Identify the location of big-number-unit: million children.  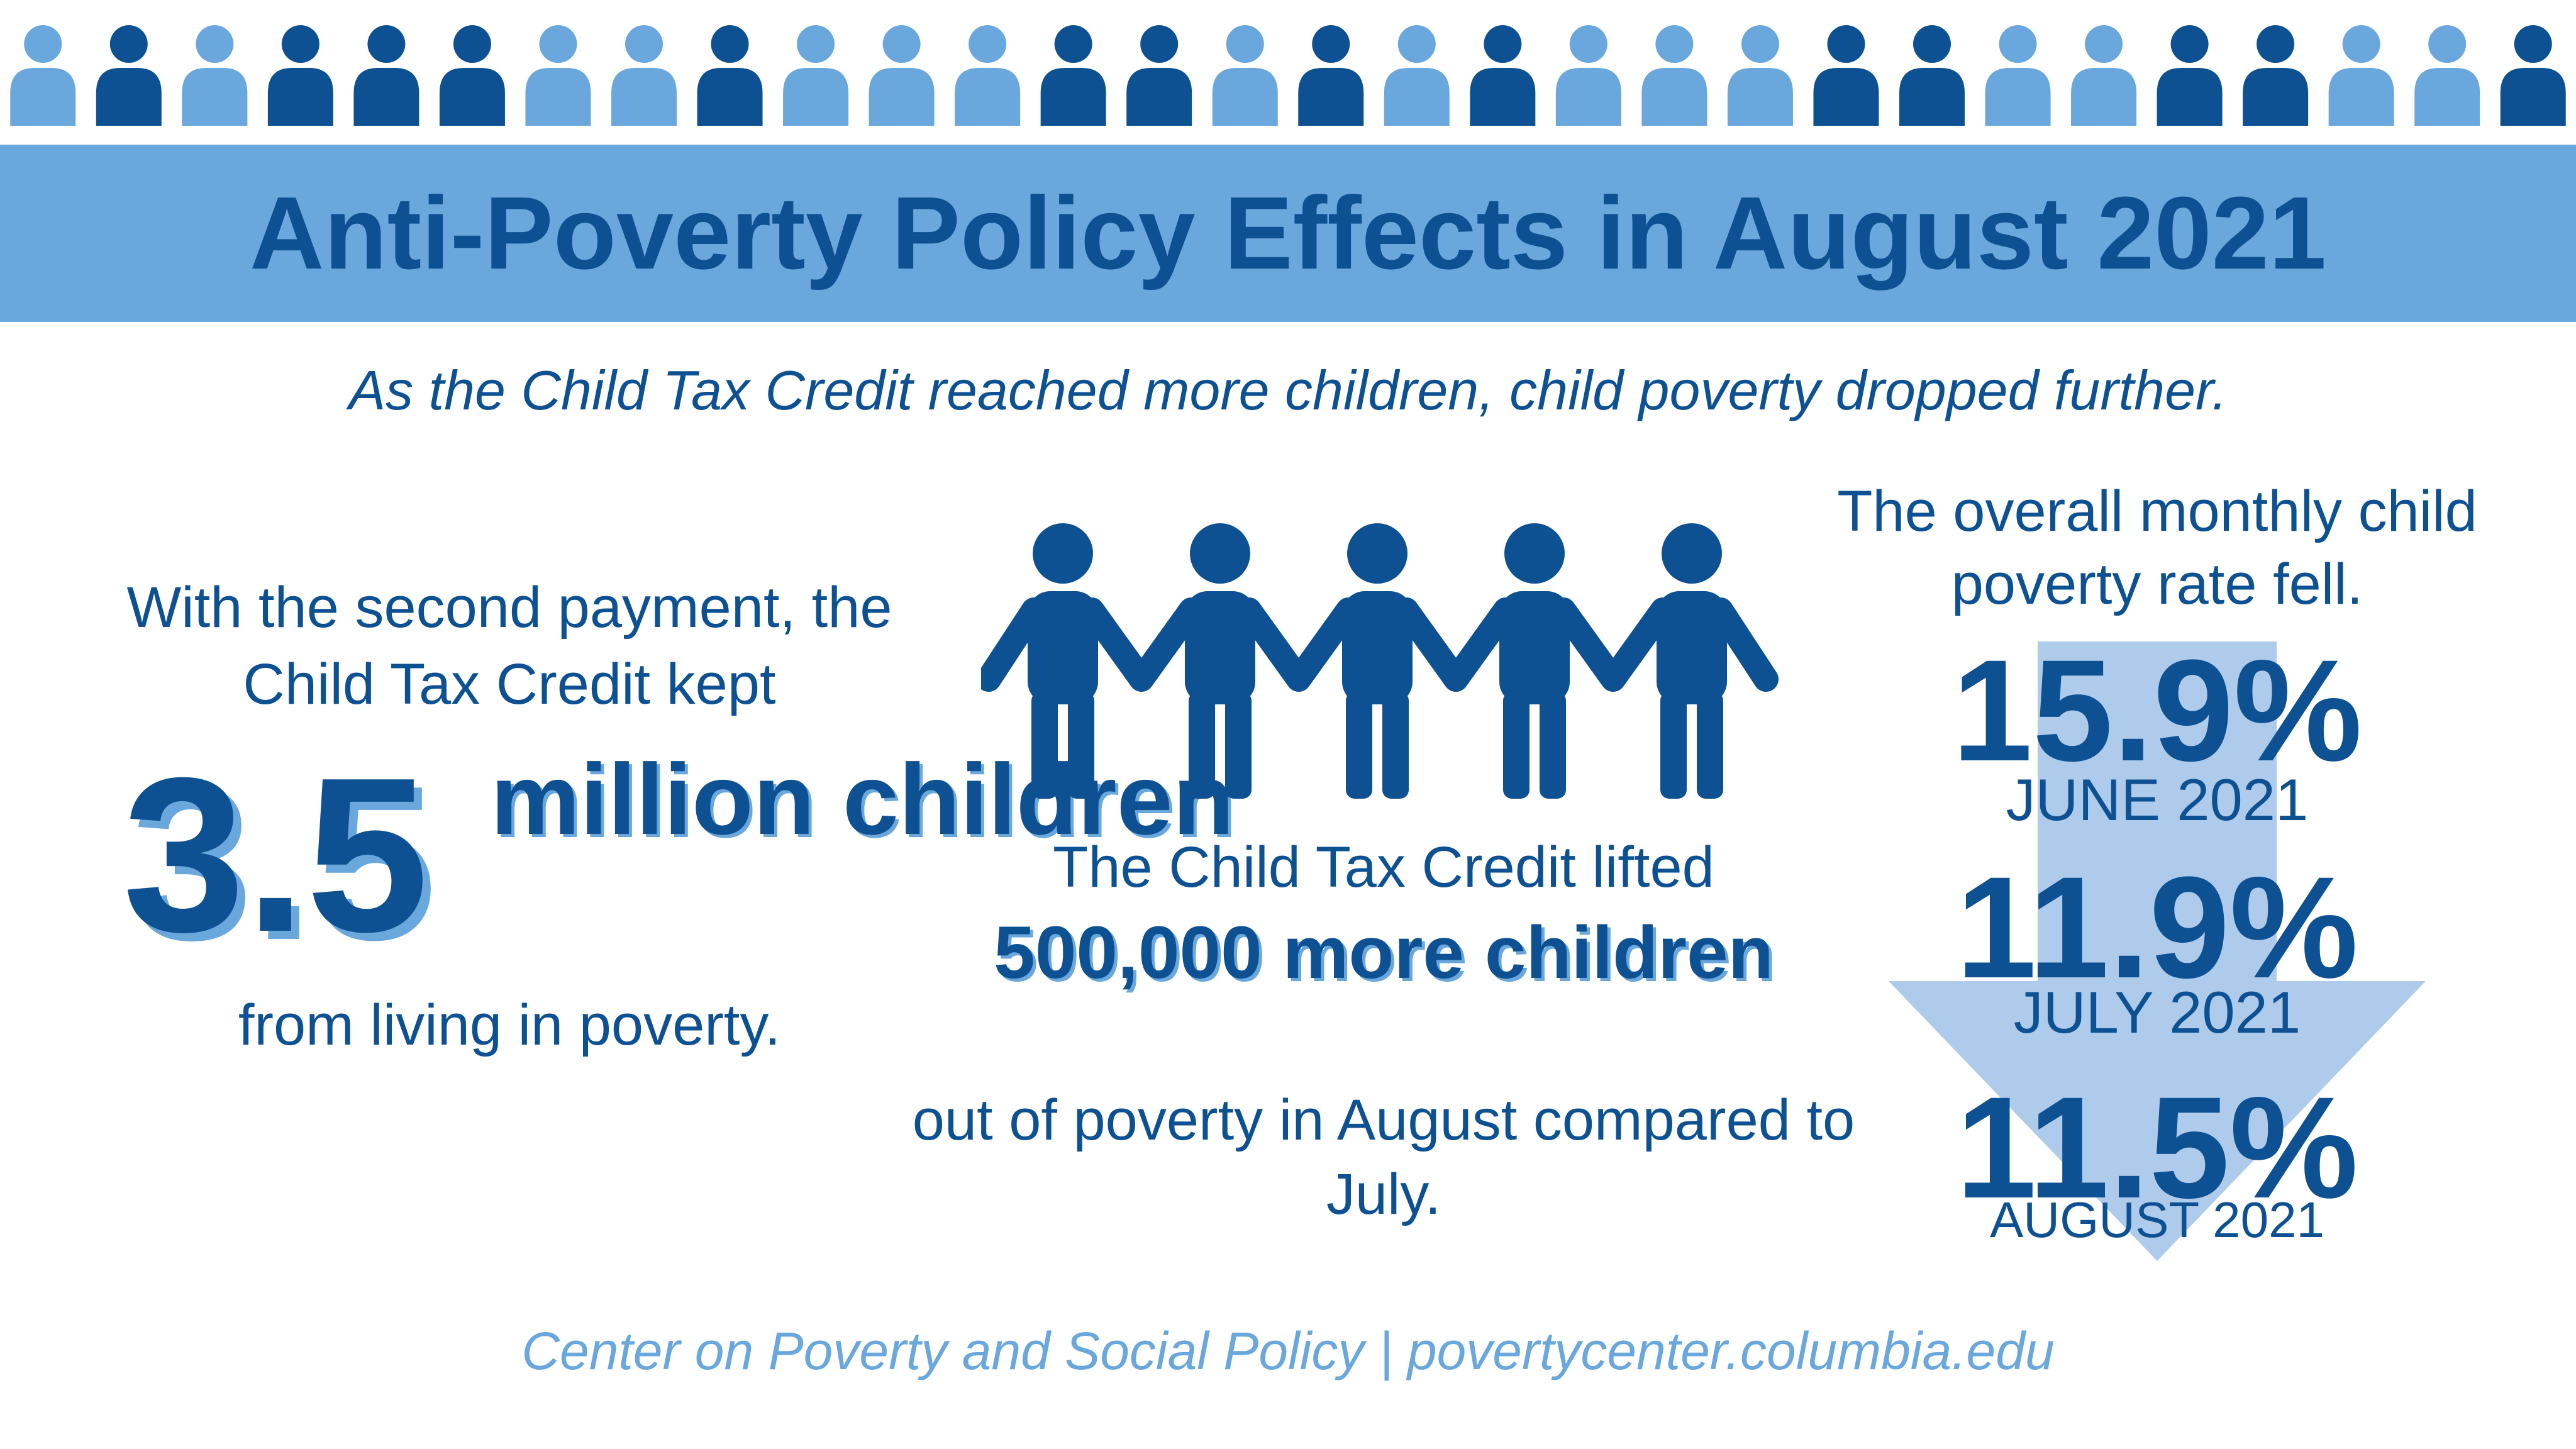
(863, 799).